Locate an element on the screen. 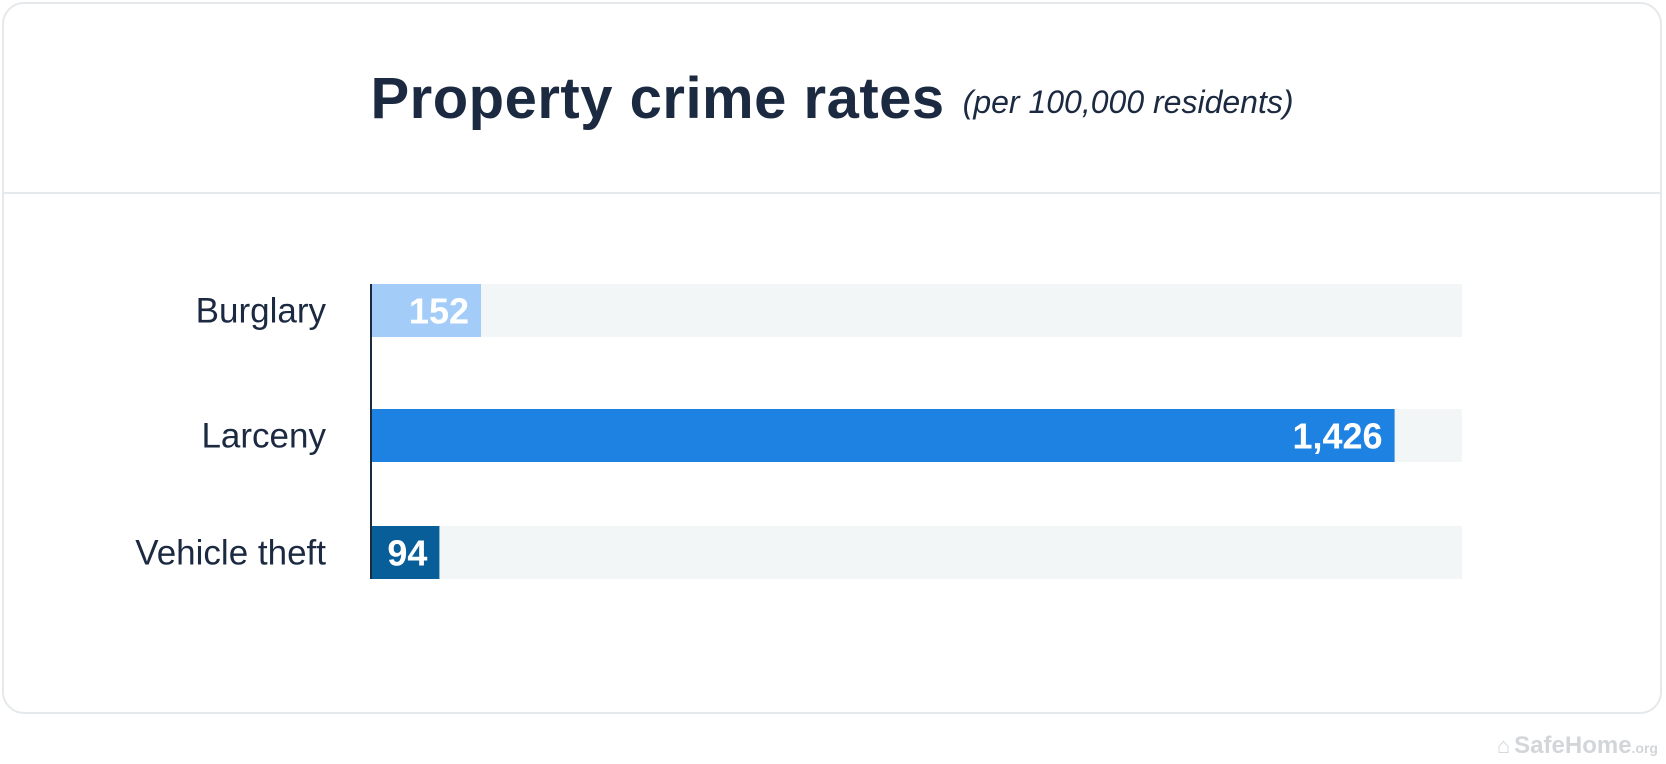 This screenshot has width=1666, height=764. data-label: 94 is located at coordinates (407, 553).